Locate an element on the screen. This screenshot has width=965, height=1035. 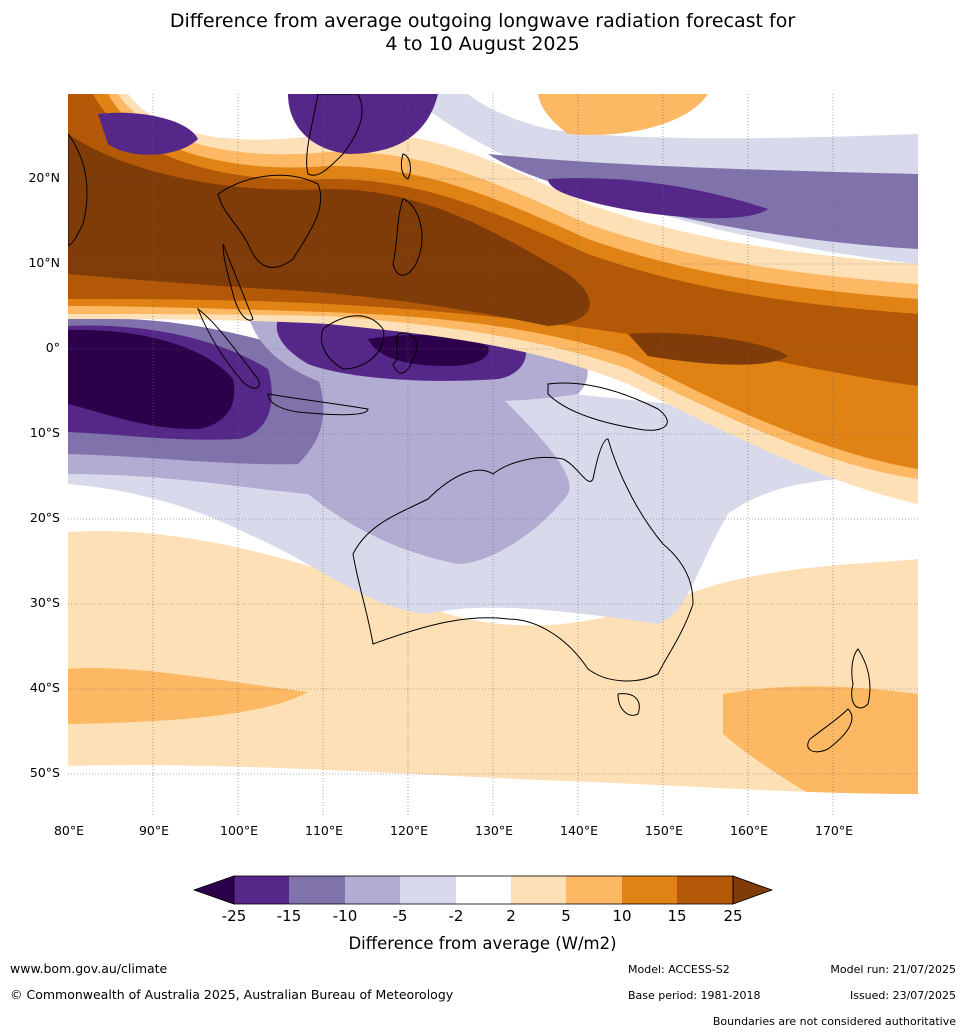
contour-sea-china-neg is located at coordinates (363, 124).